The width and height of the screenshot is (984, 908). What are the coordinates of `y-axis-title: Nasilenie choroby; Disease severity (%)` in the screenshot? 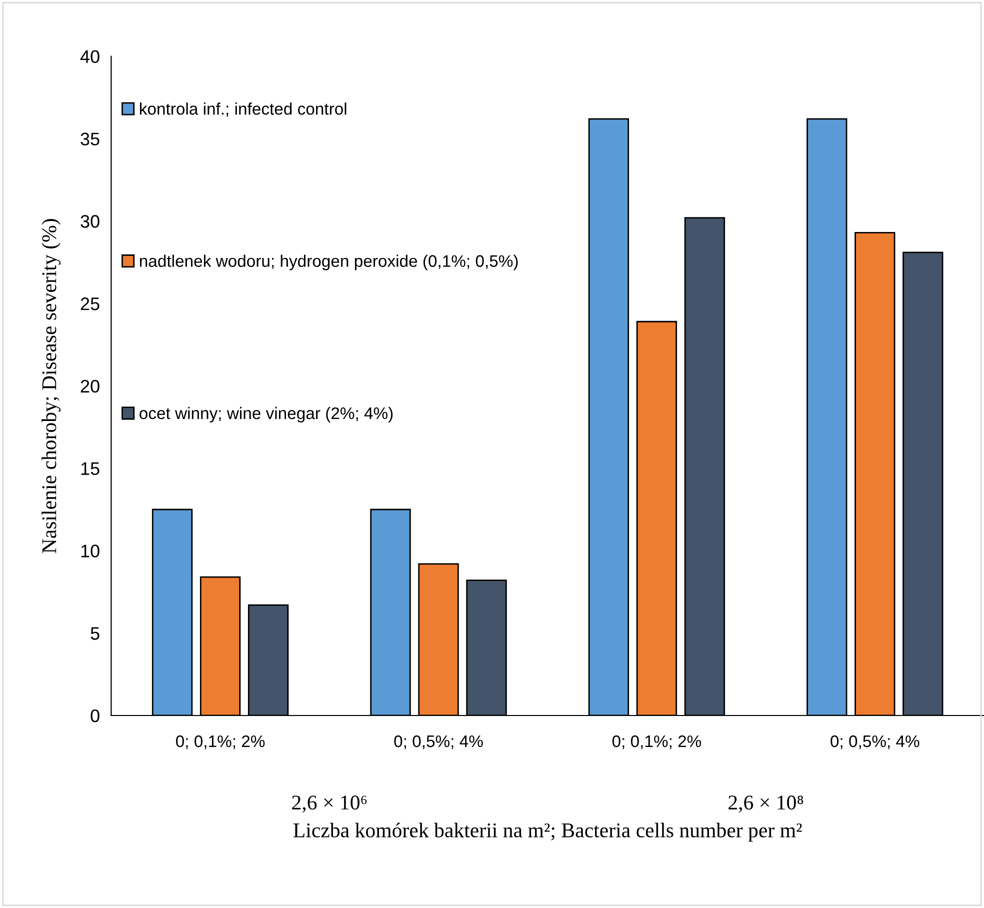 It's located at (51, 386).